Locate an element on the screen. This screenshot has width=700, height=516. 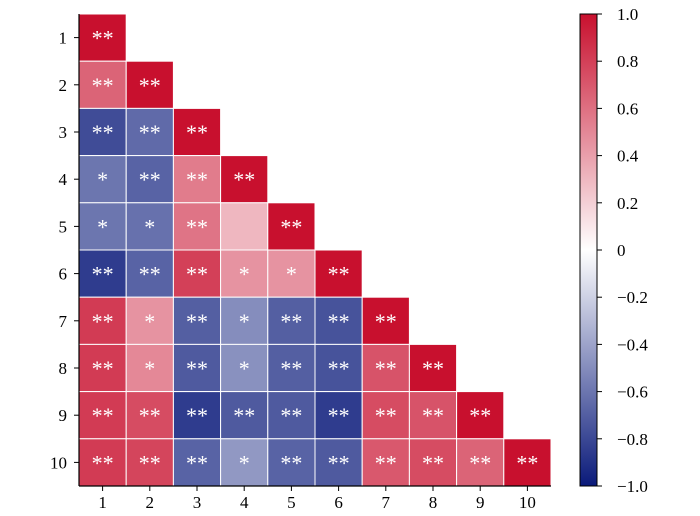
significance-label-4-4: ** is located at coordinates (244, 179).